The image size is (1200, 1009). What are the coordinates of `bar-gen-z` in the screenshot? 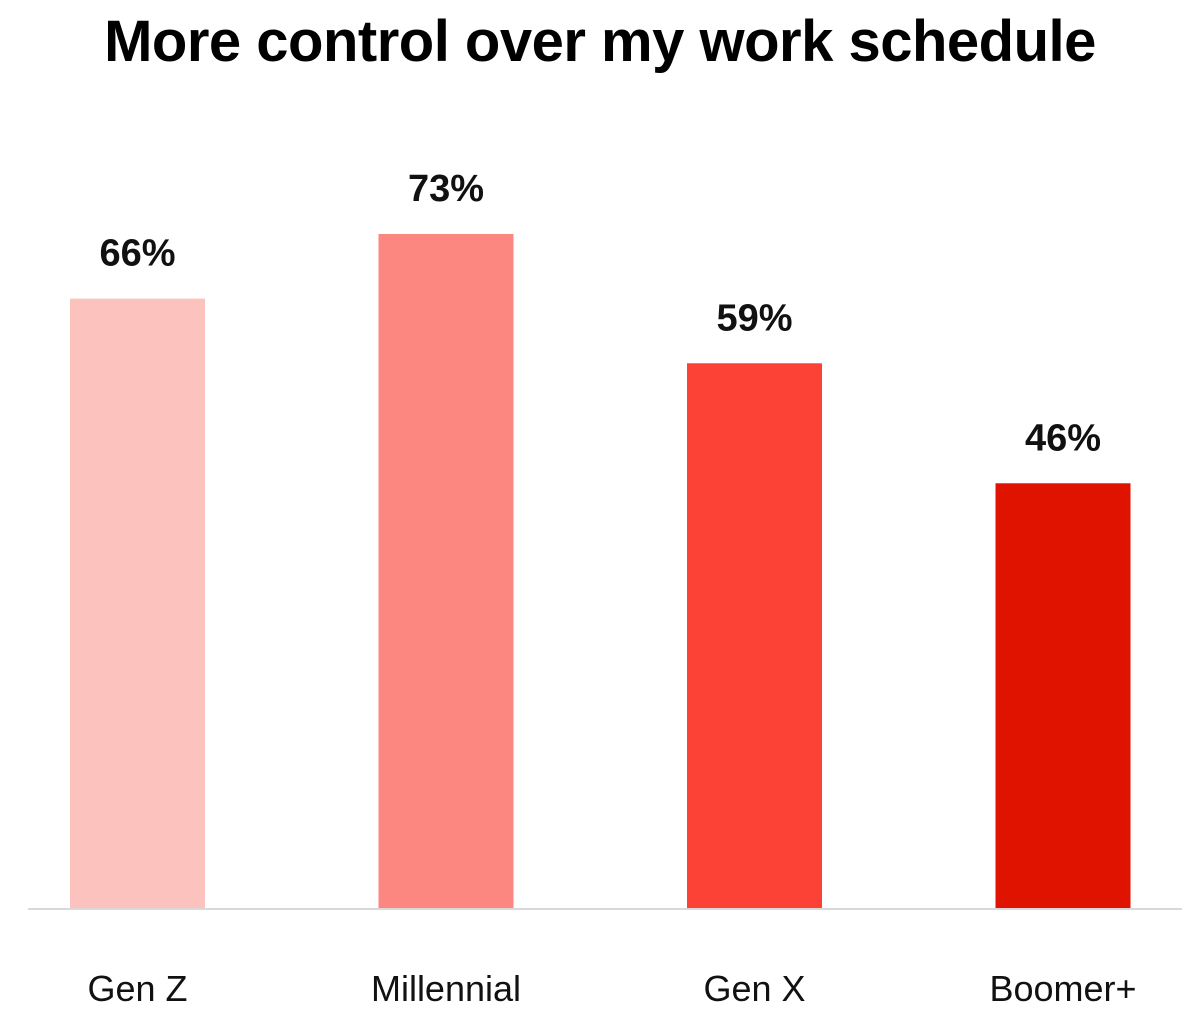 It's located at (137, 603).